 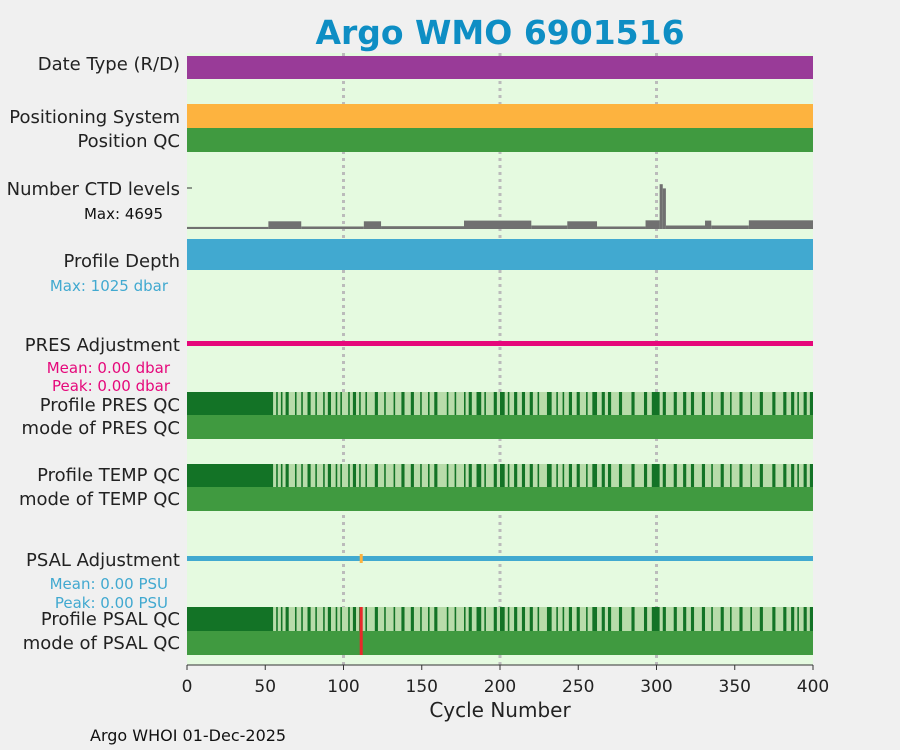 What do you see at coordinates (578, 687) in the screenshot?
I see `x-tick-label-250: 250` at bounding box center [578, 687].